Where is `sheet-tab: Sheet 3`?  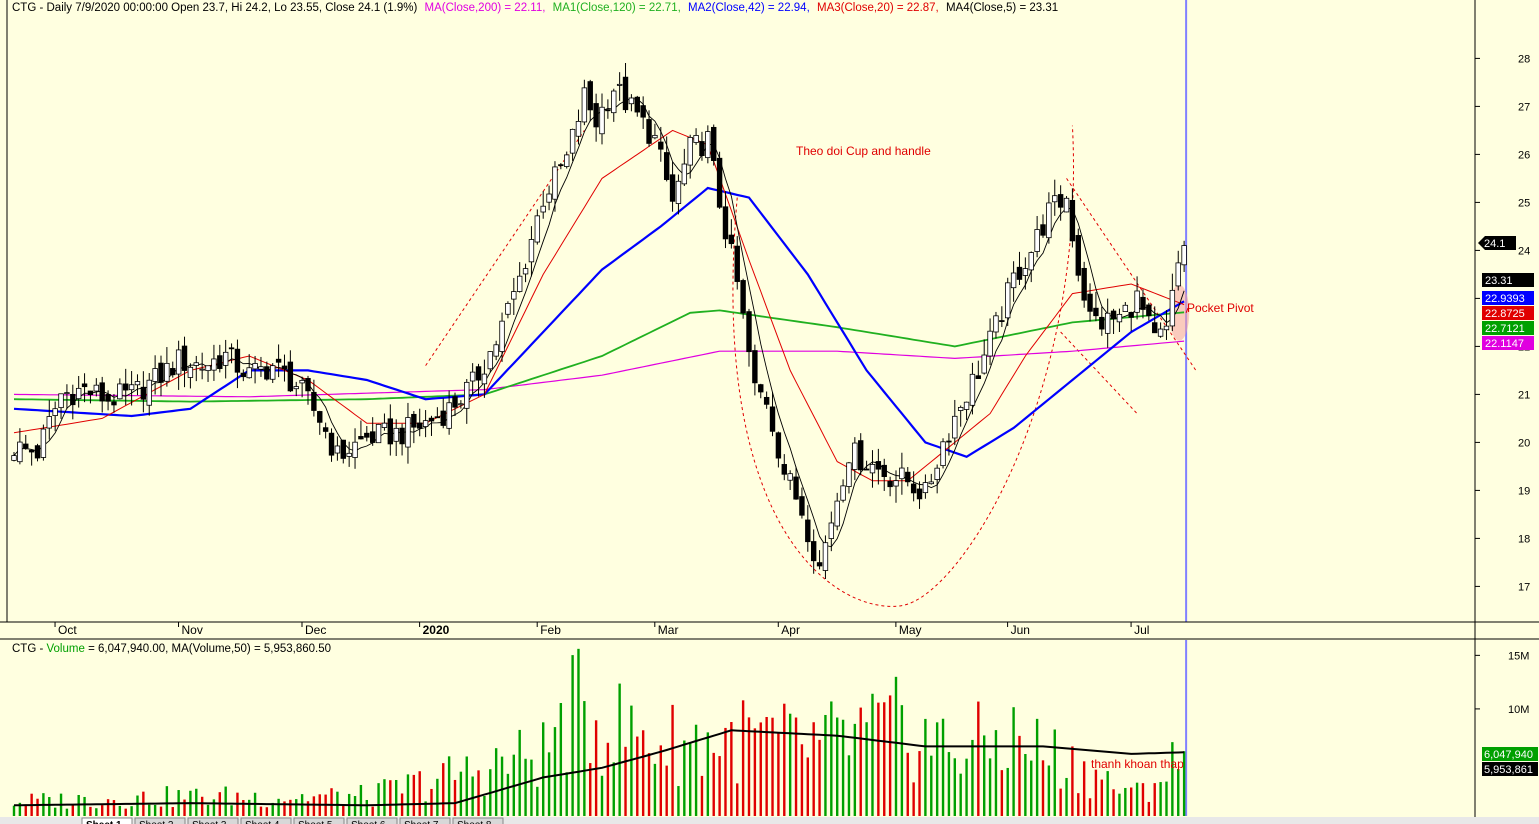 sheet-tab: Sheet 3 is located at coordinates (213, 820).